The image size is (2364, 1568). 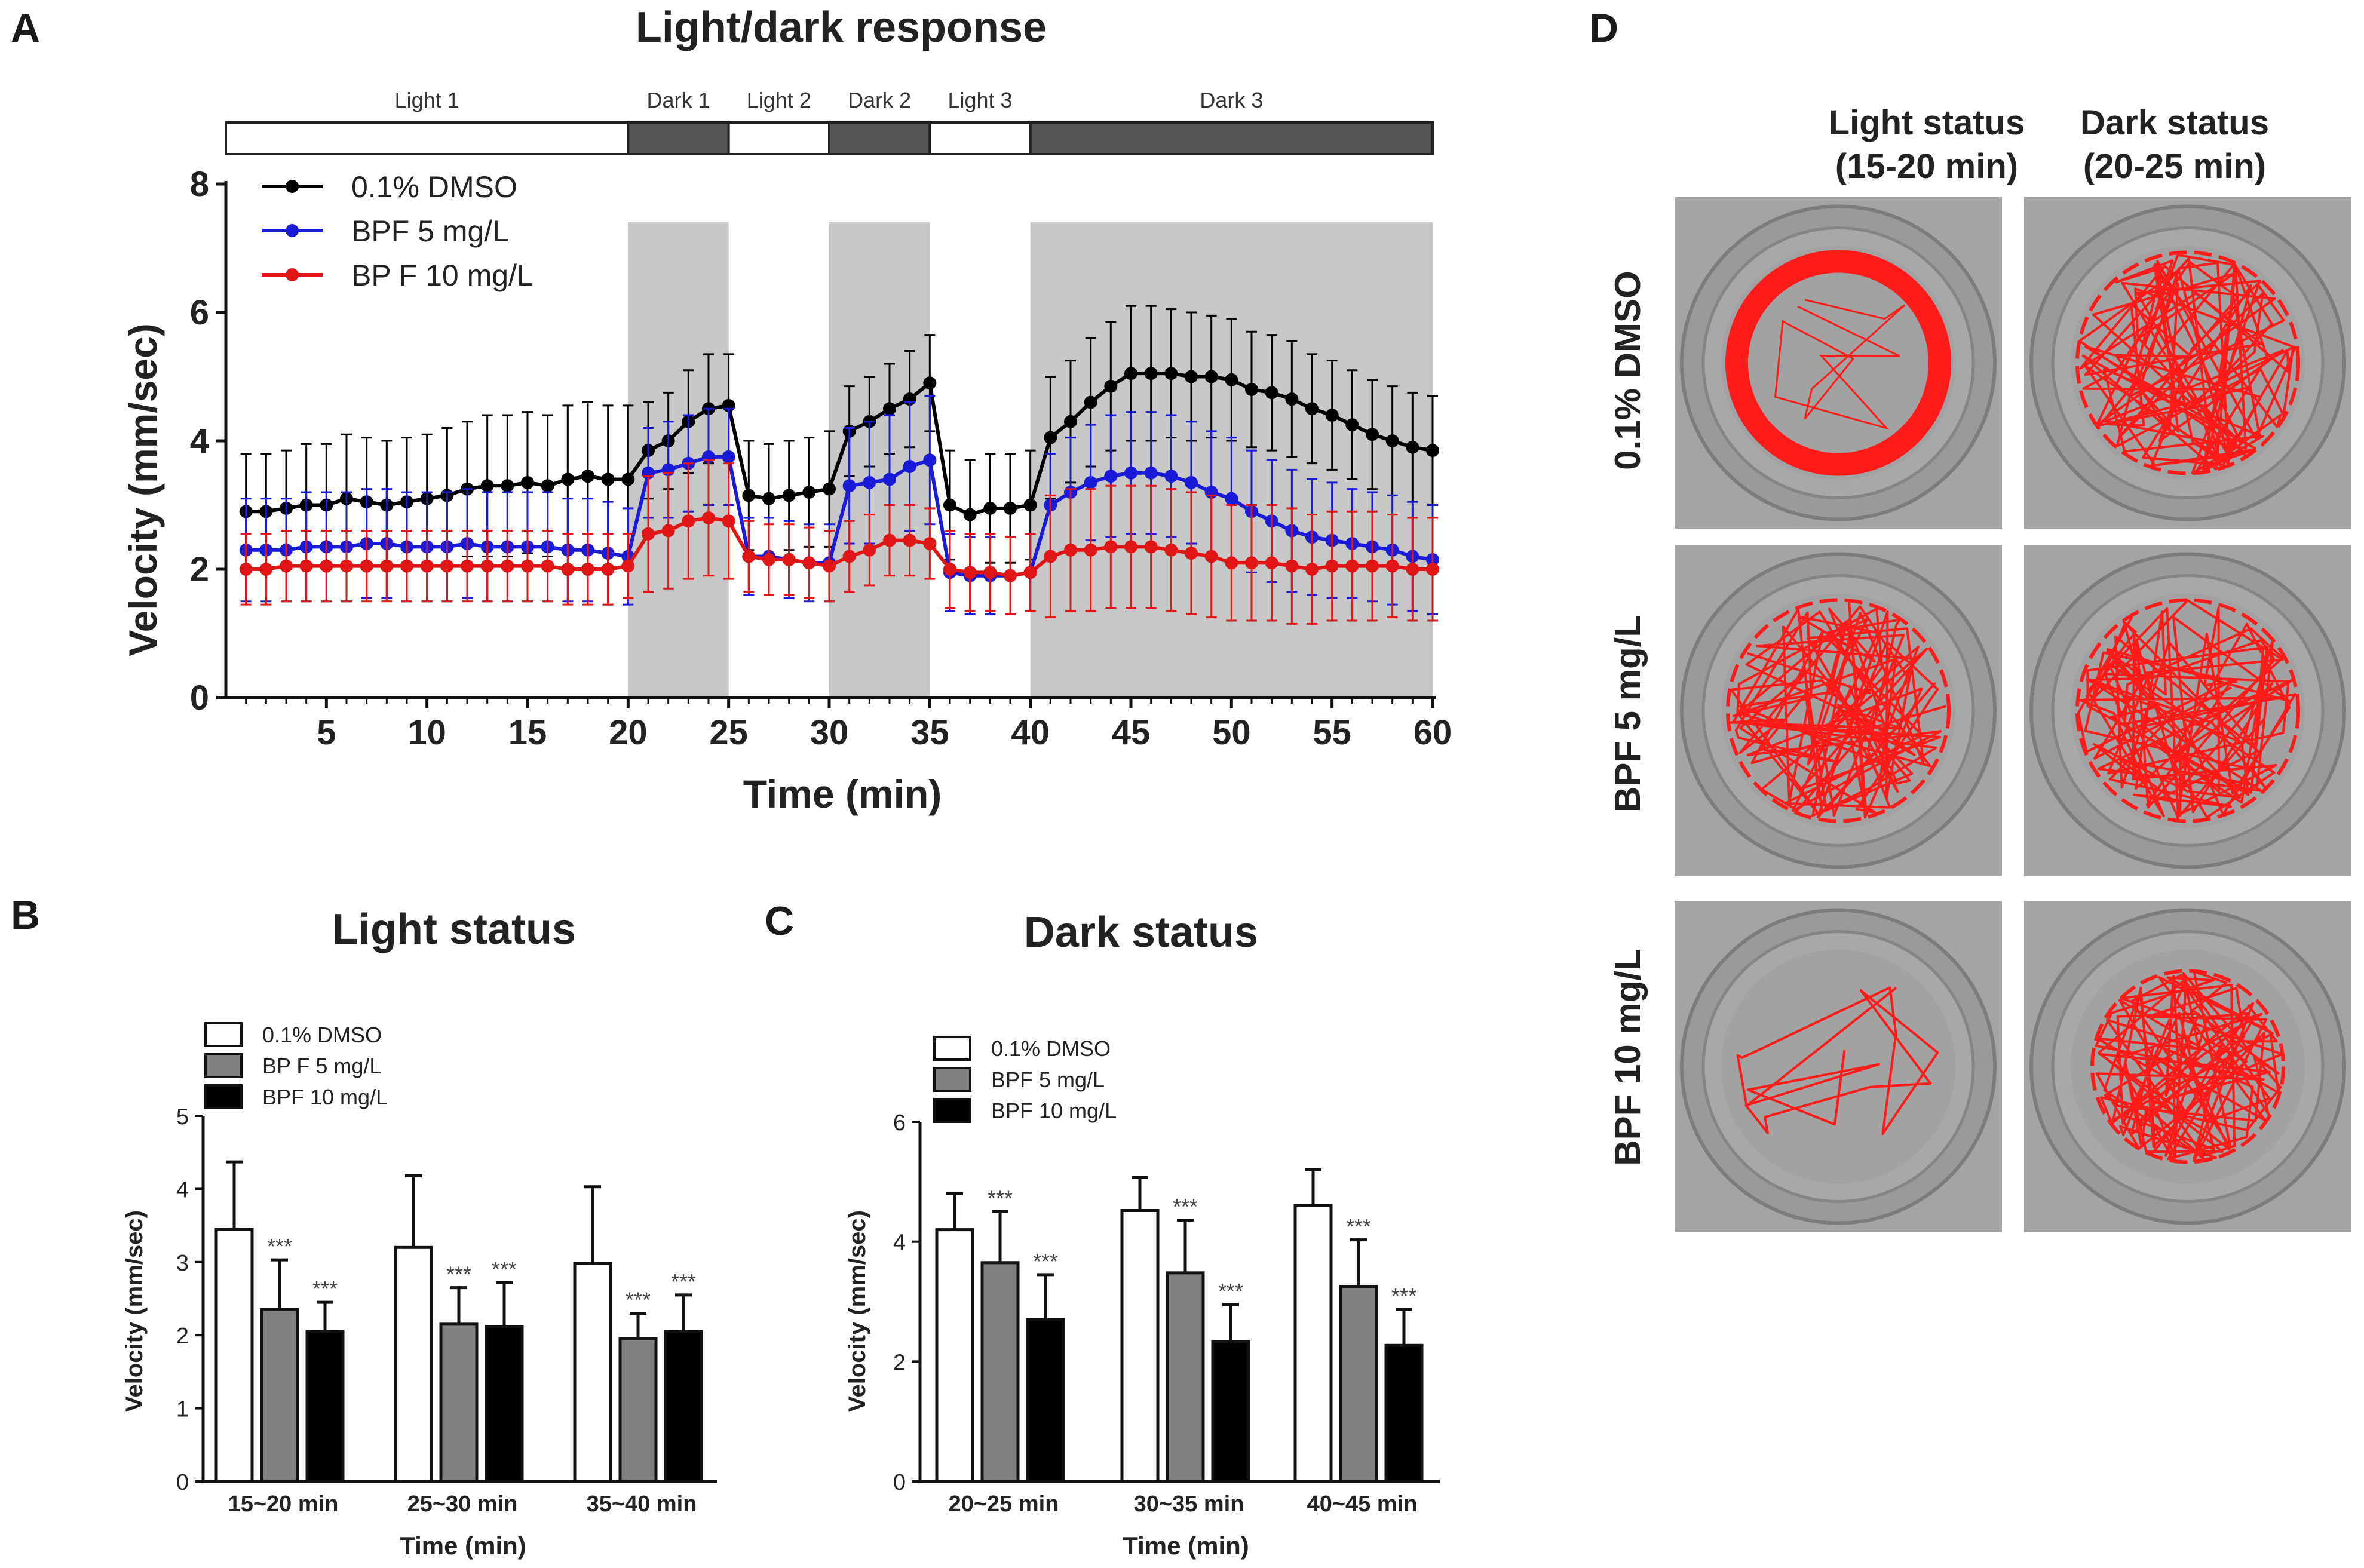 I want to click on y-tick-label: 3, so click(x=182, y=1263).